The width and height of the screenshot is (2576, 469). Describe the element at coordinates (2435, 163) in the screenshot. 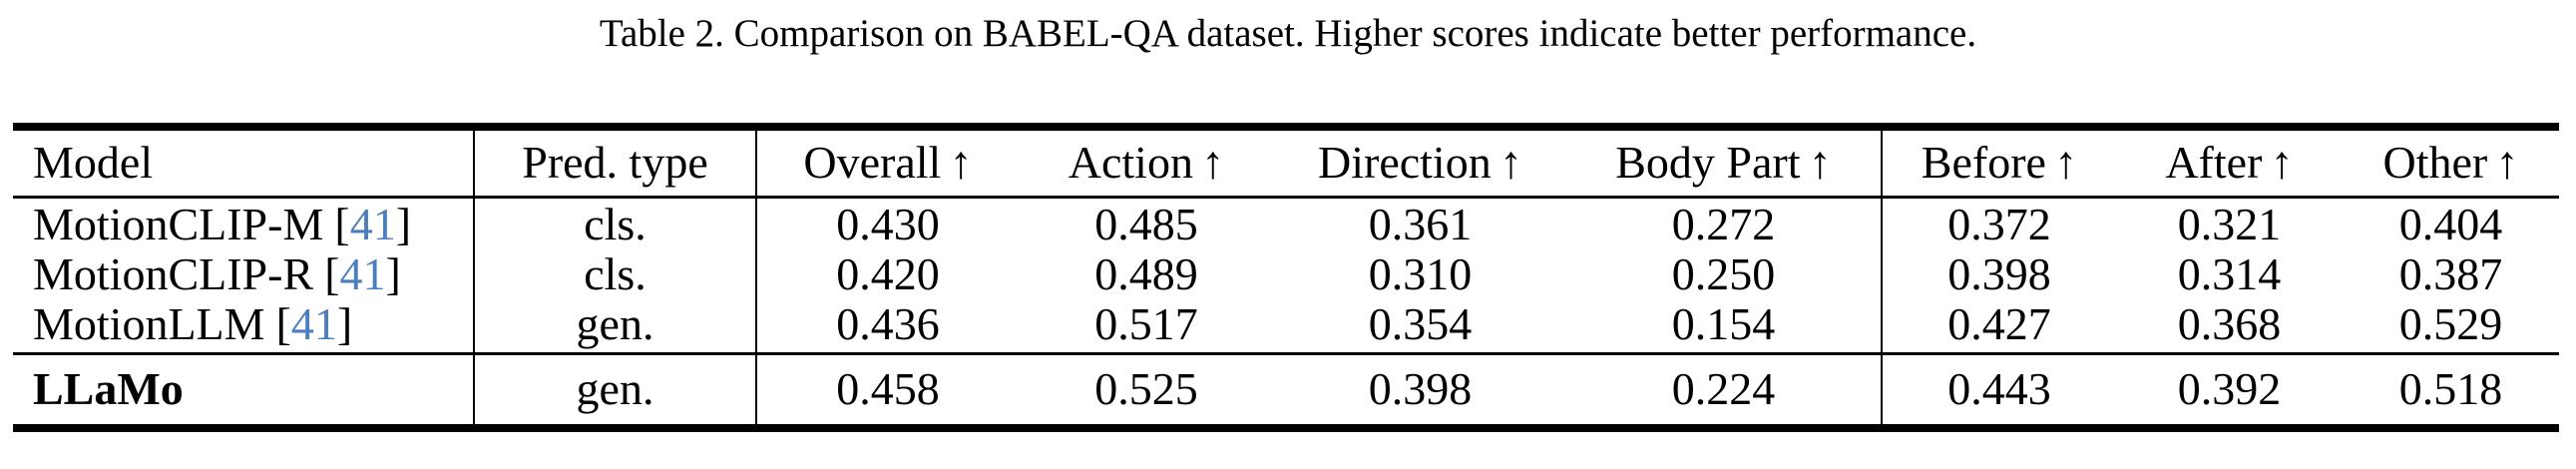

I see `header-label: Other` at that location.